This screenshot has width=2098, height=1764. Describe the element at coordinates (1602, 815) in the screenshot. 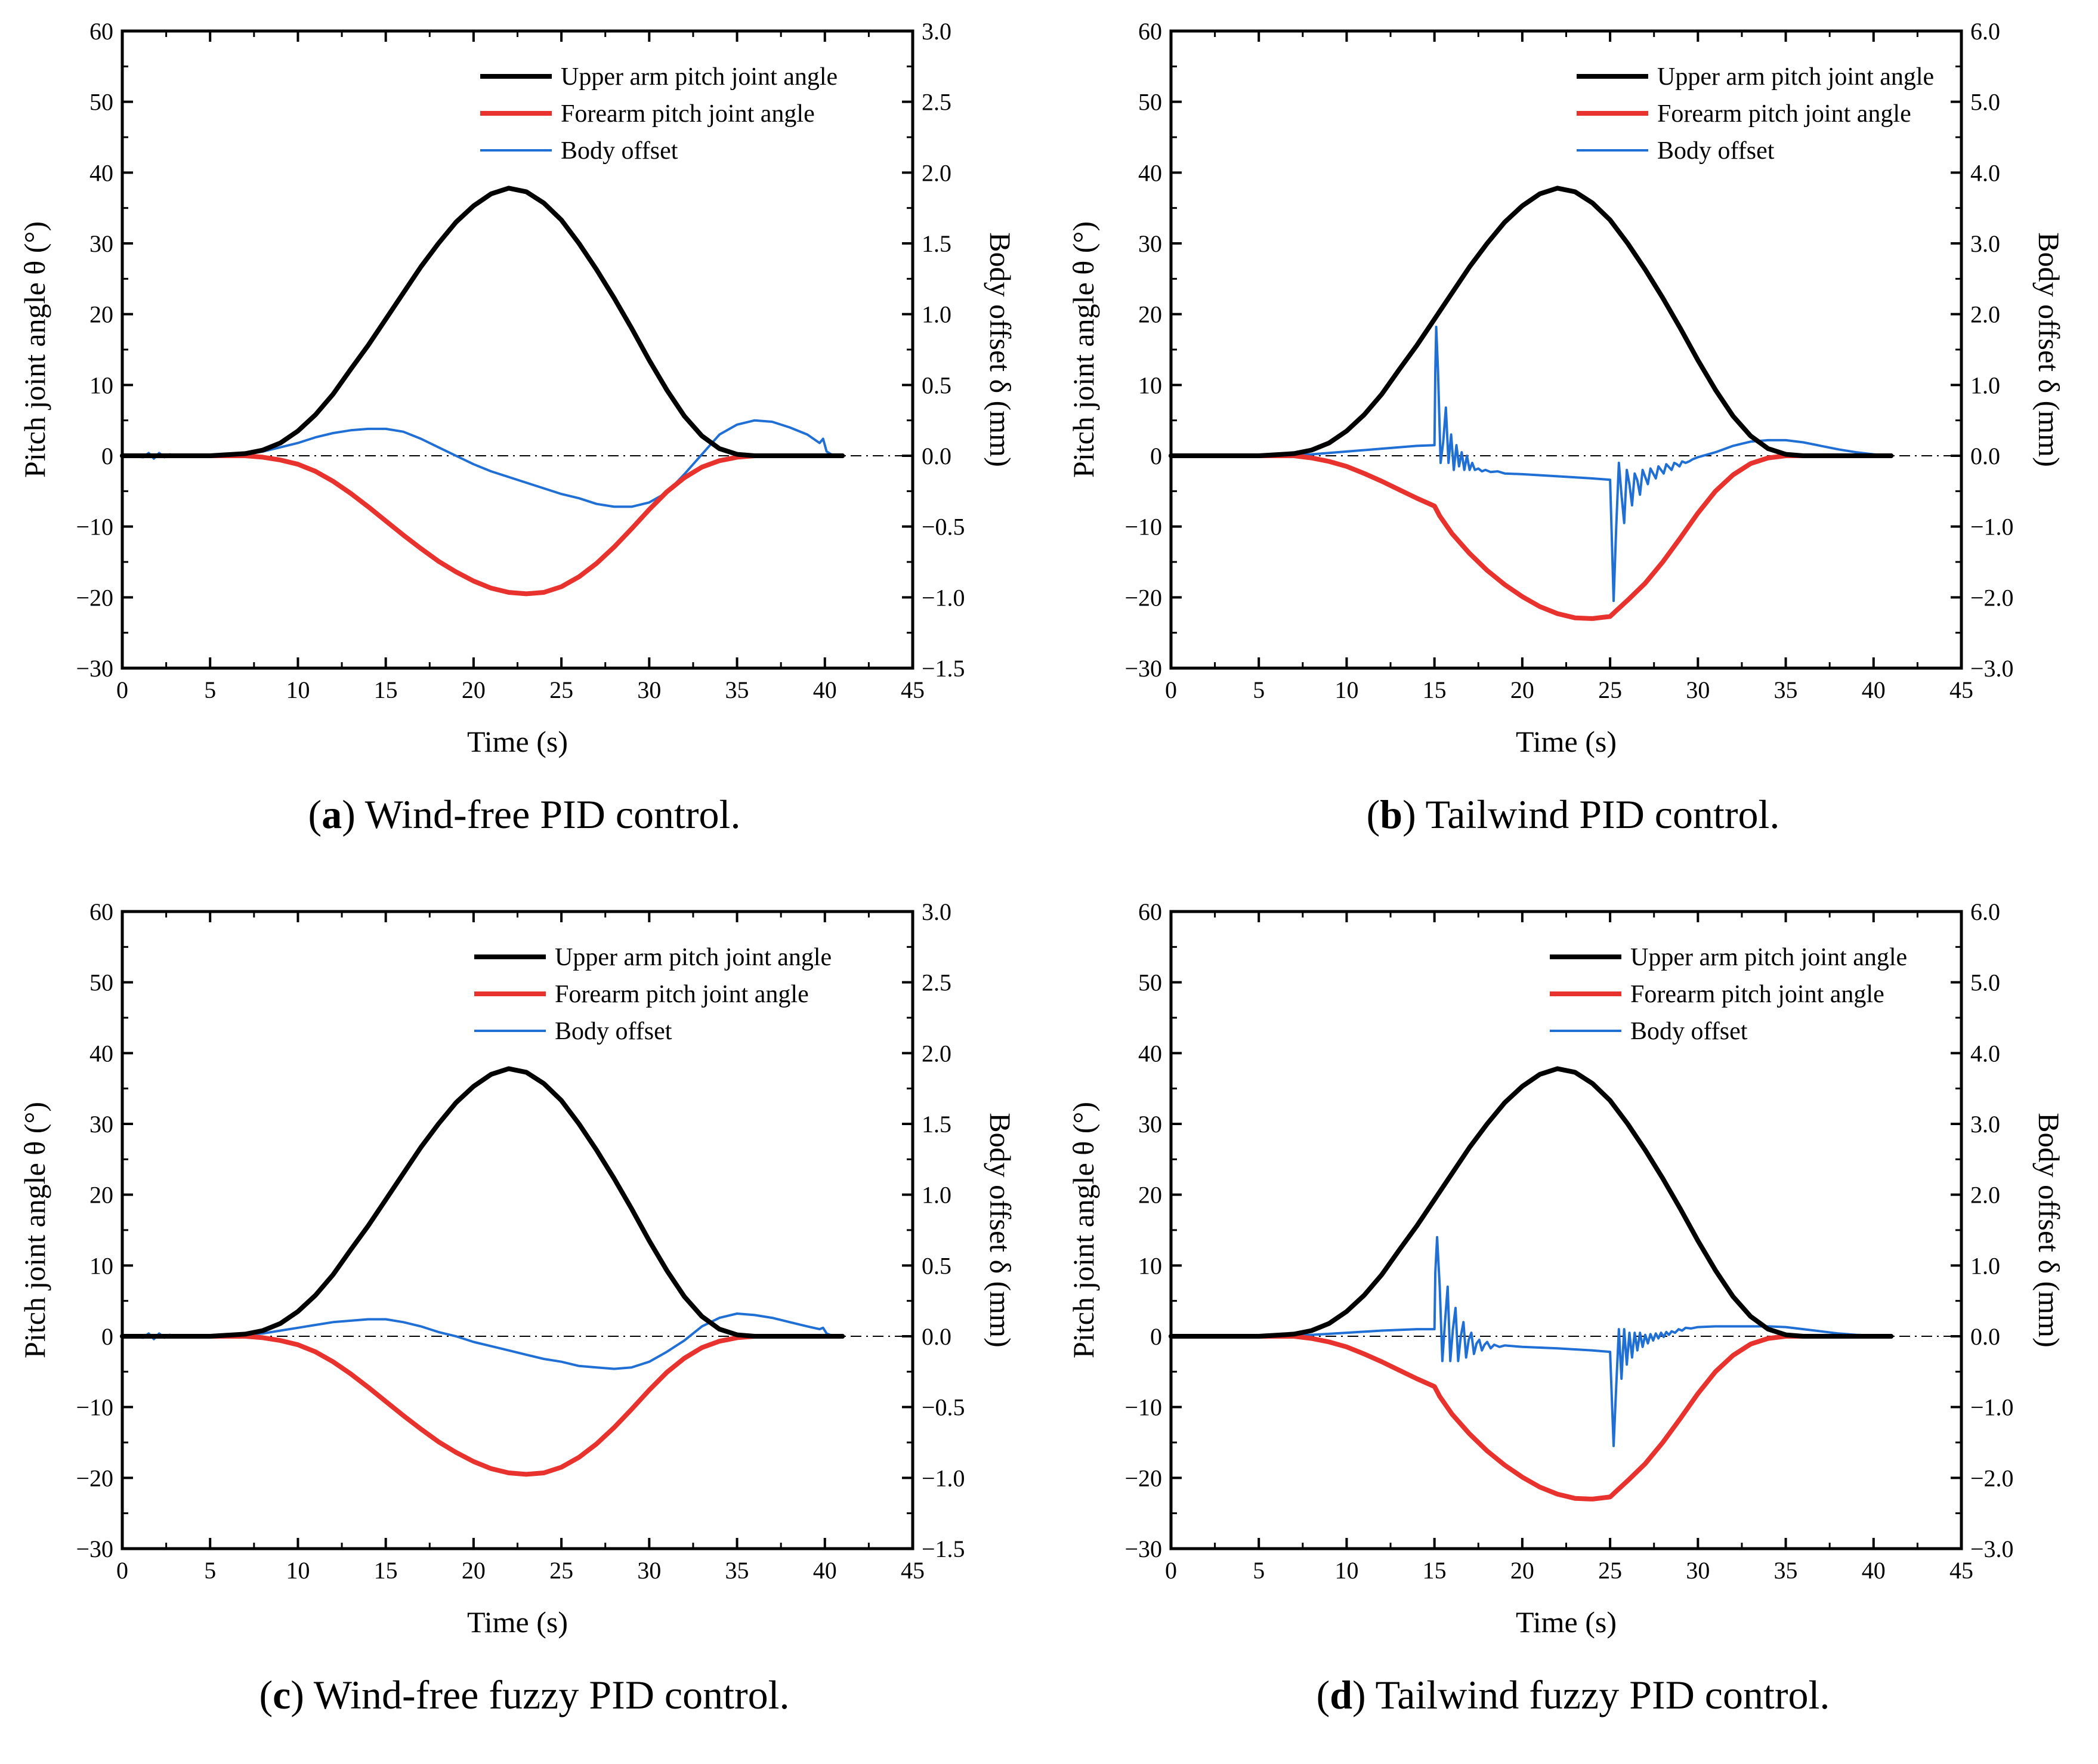

I see `caption-text: Tailwind PID control.` at that location.